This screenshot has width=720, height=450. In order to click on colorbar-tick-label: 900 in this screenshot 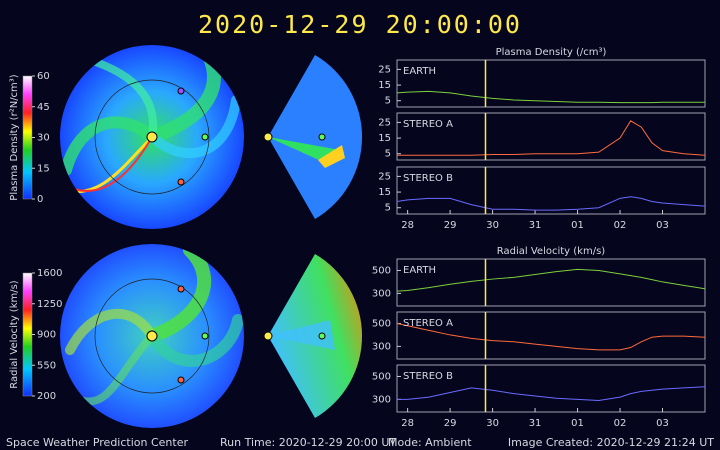, I will do `click(46, 335)`.